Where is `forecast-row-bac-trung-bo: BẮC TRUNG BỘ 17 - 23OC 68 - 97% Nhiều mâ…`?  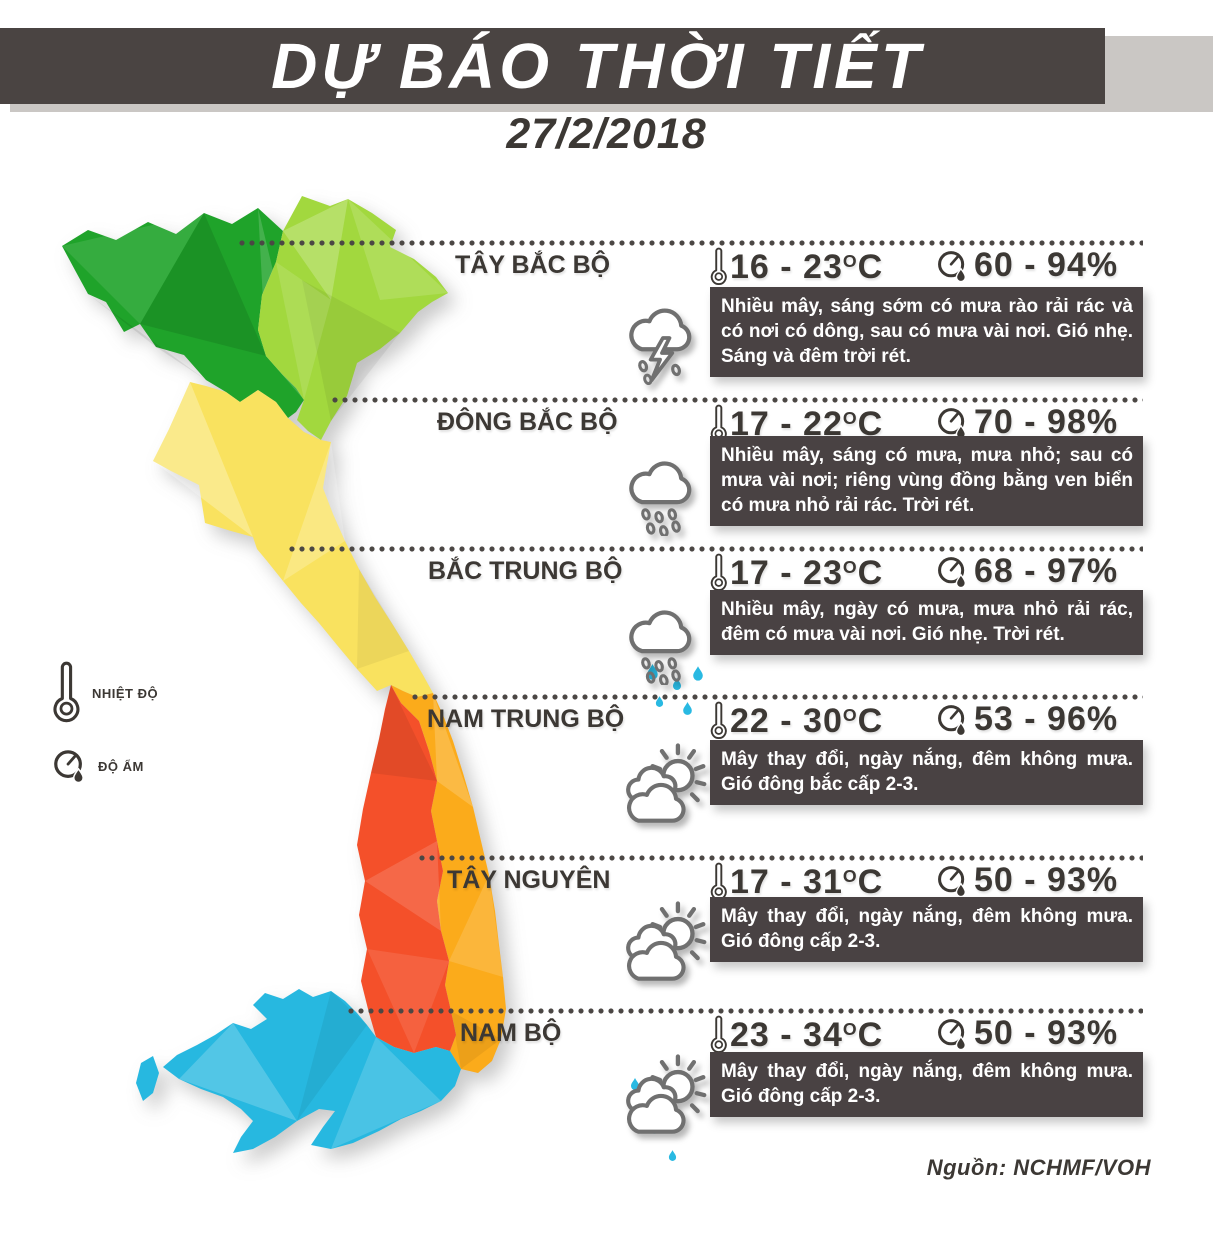 forecast-row-bac-trung-bo: BẮC TRUNG BỘ 17 - 23OC 68 - 97% Nhiều mâ… is located at coordinates (606, 621).